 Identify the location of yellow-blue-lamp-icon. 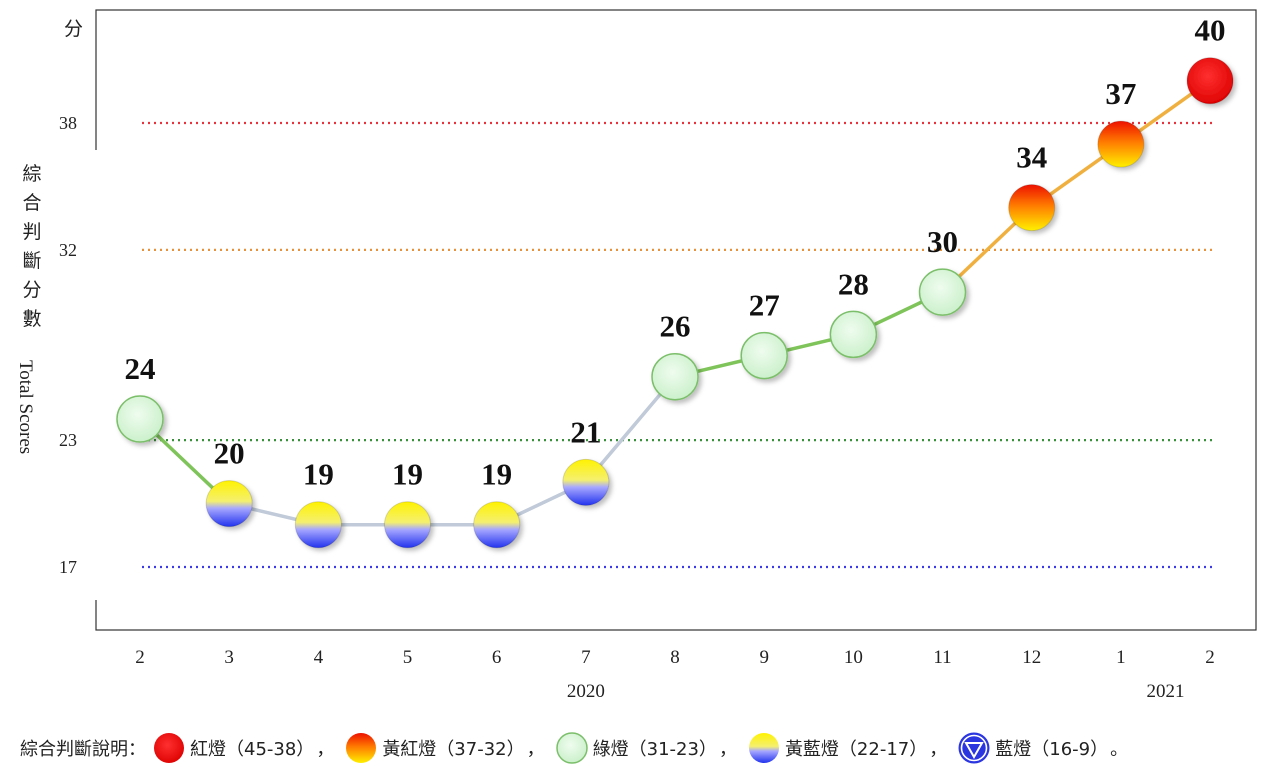
(763, 748).